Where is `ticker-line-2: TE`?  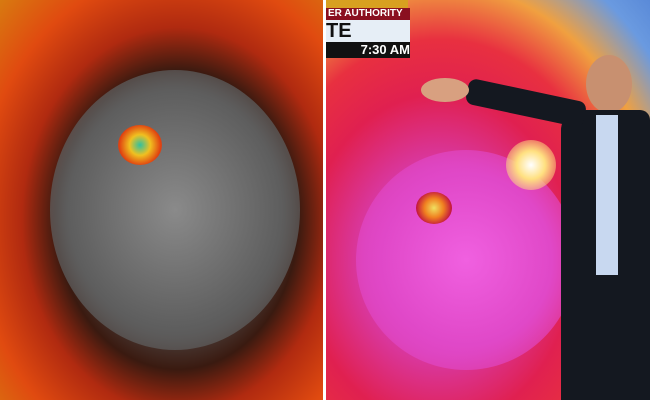 ticker-line-2: TE is located at coordinates (368, 31).